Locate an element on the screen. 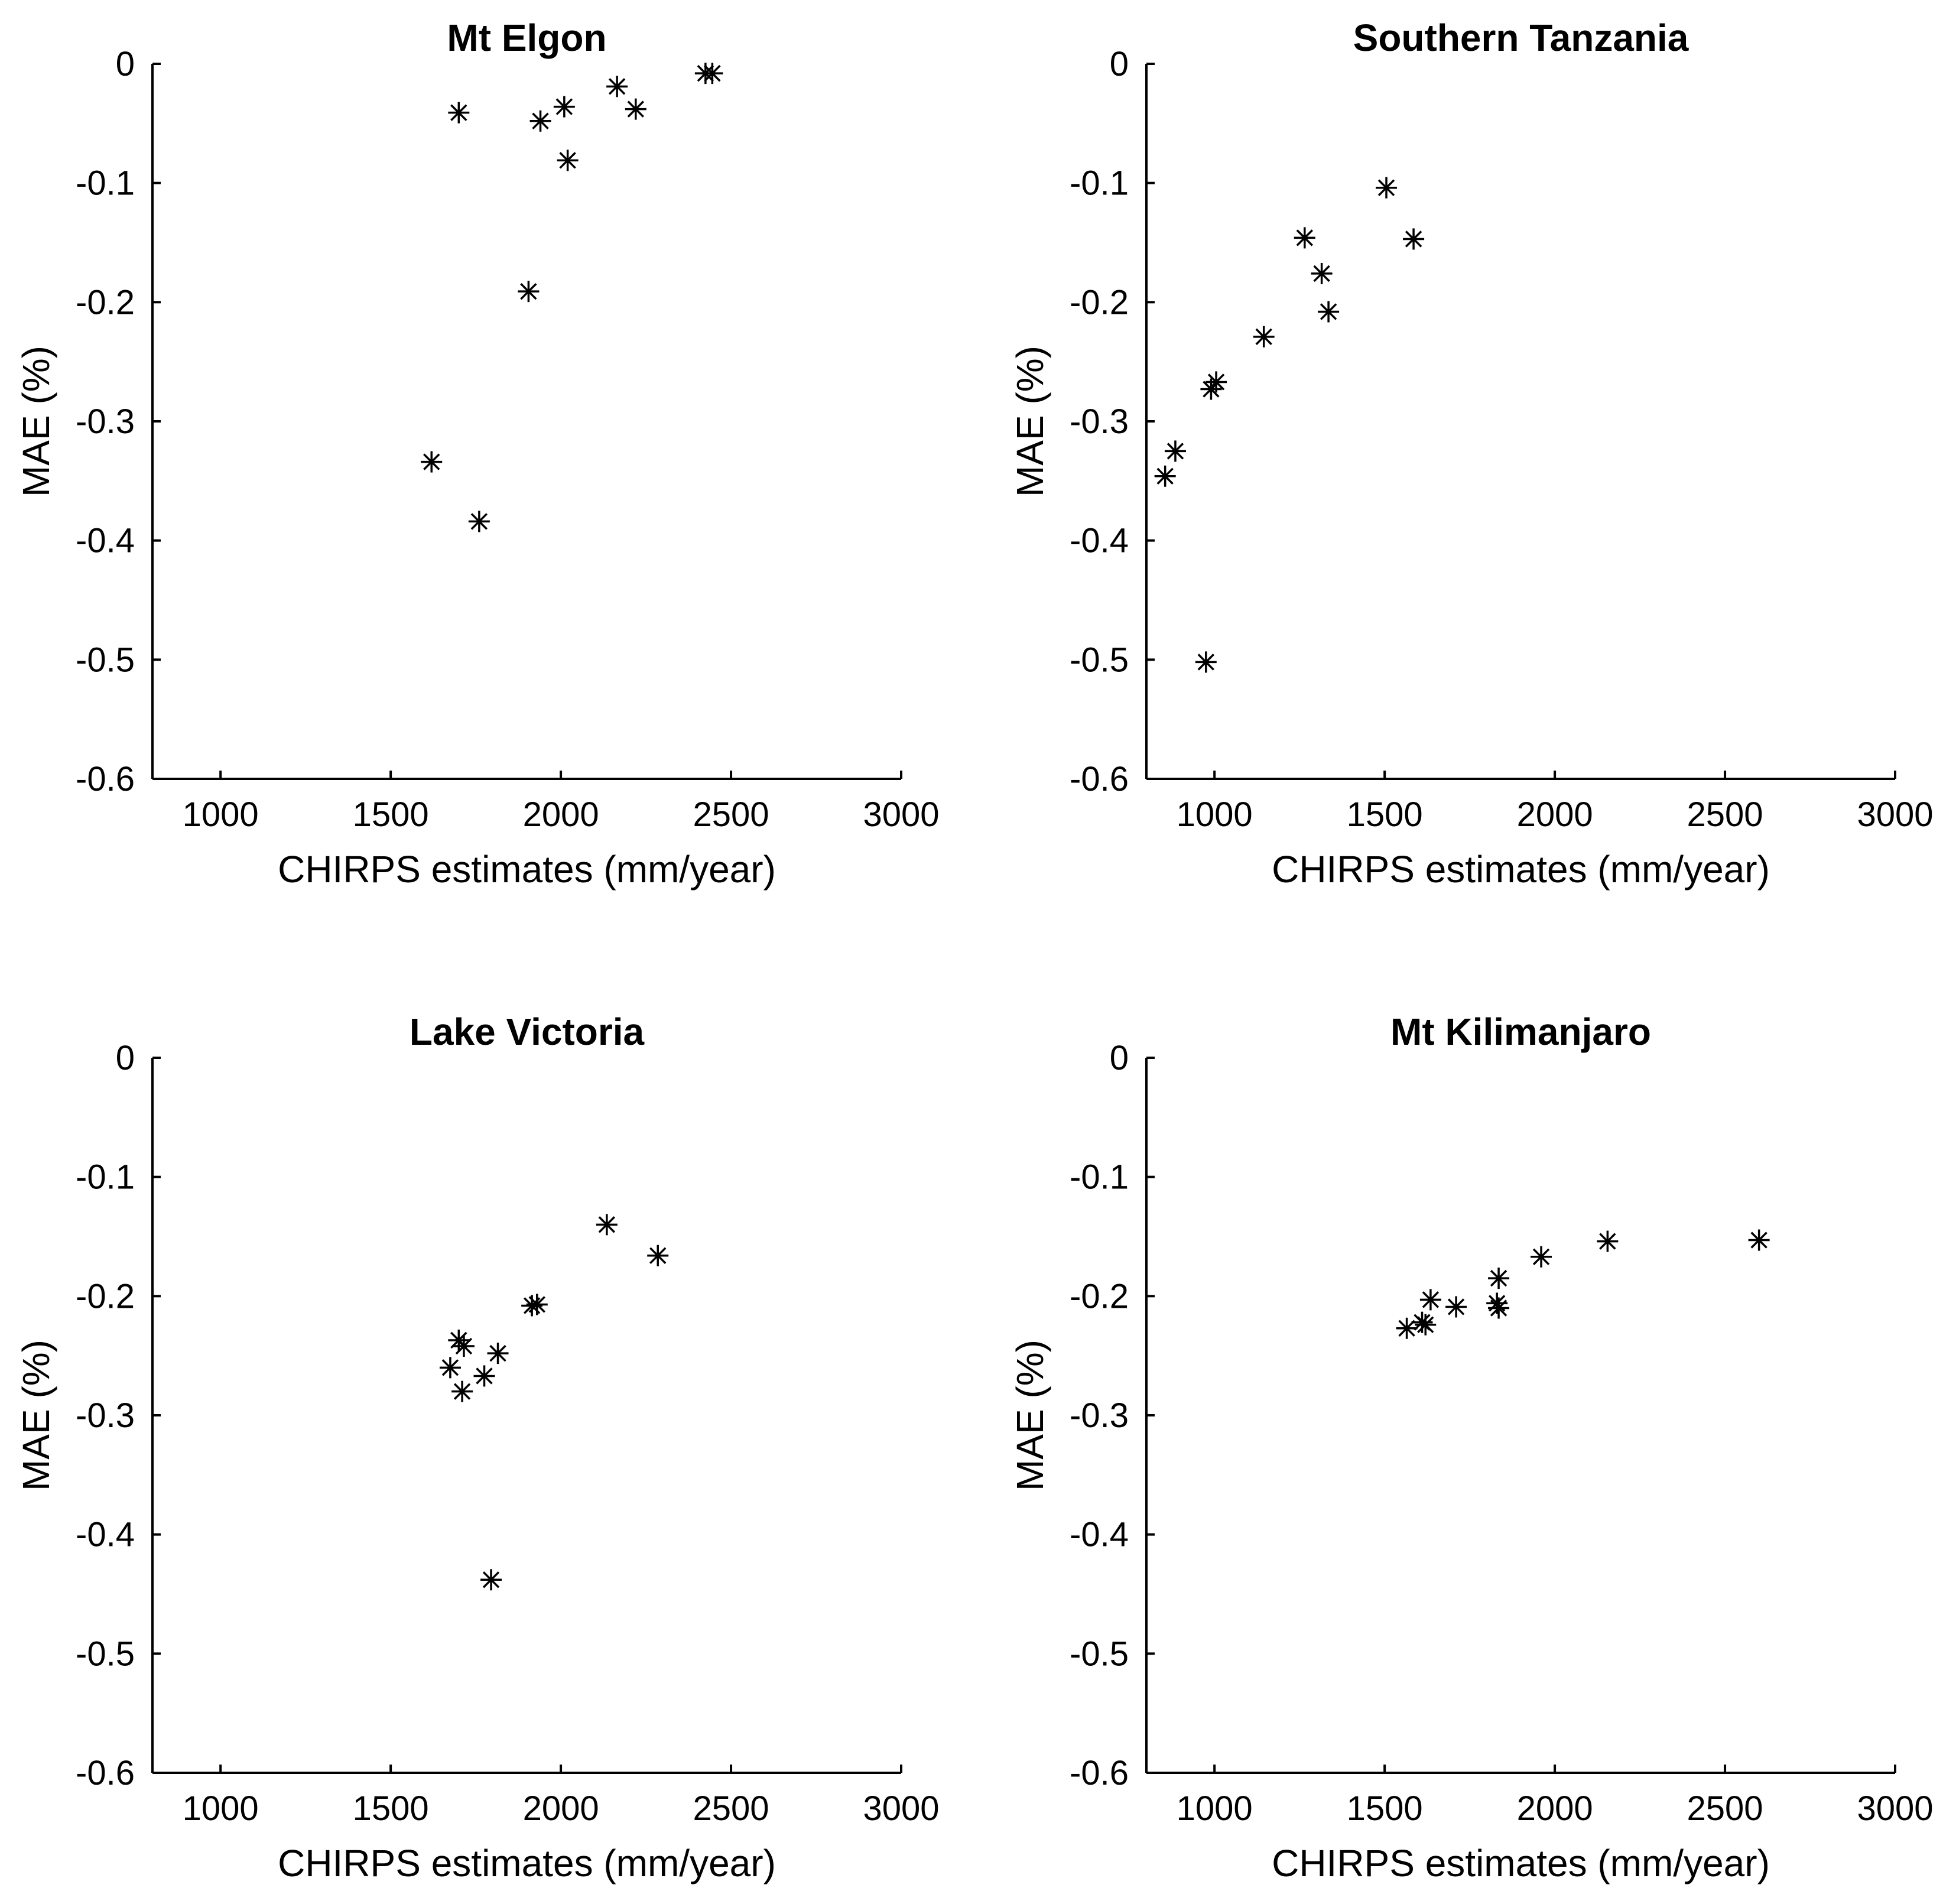  chart-title: Southern Tanzania is located at coordinates (1521, 38).